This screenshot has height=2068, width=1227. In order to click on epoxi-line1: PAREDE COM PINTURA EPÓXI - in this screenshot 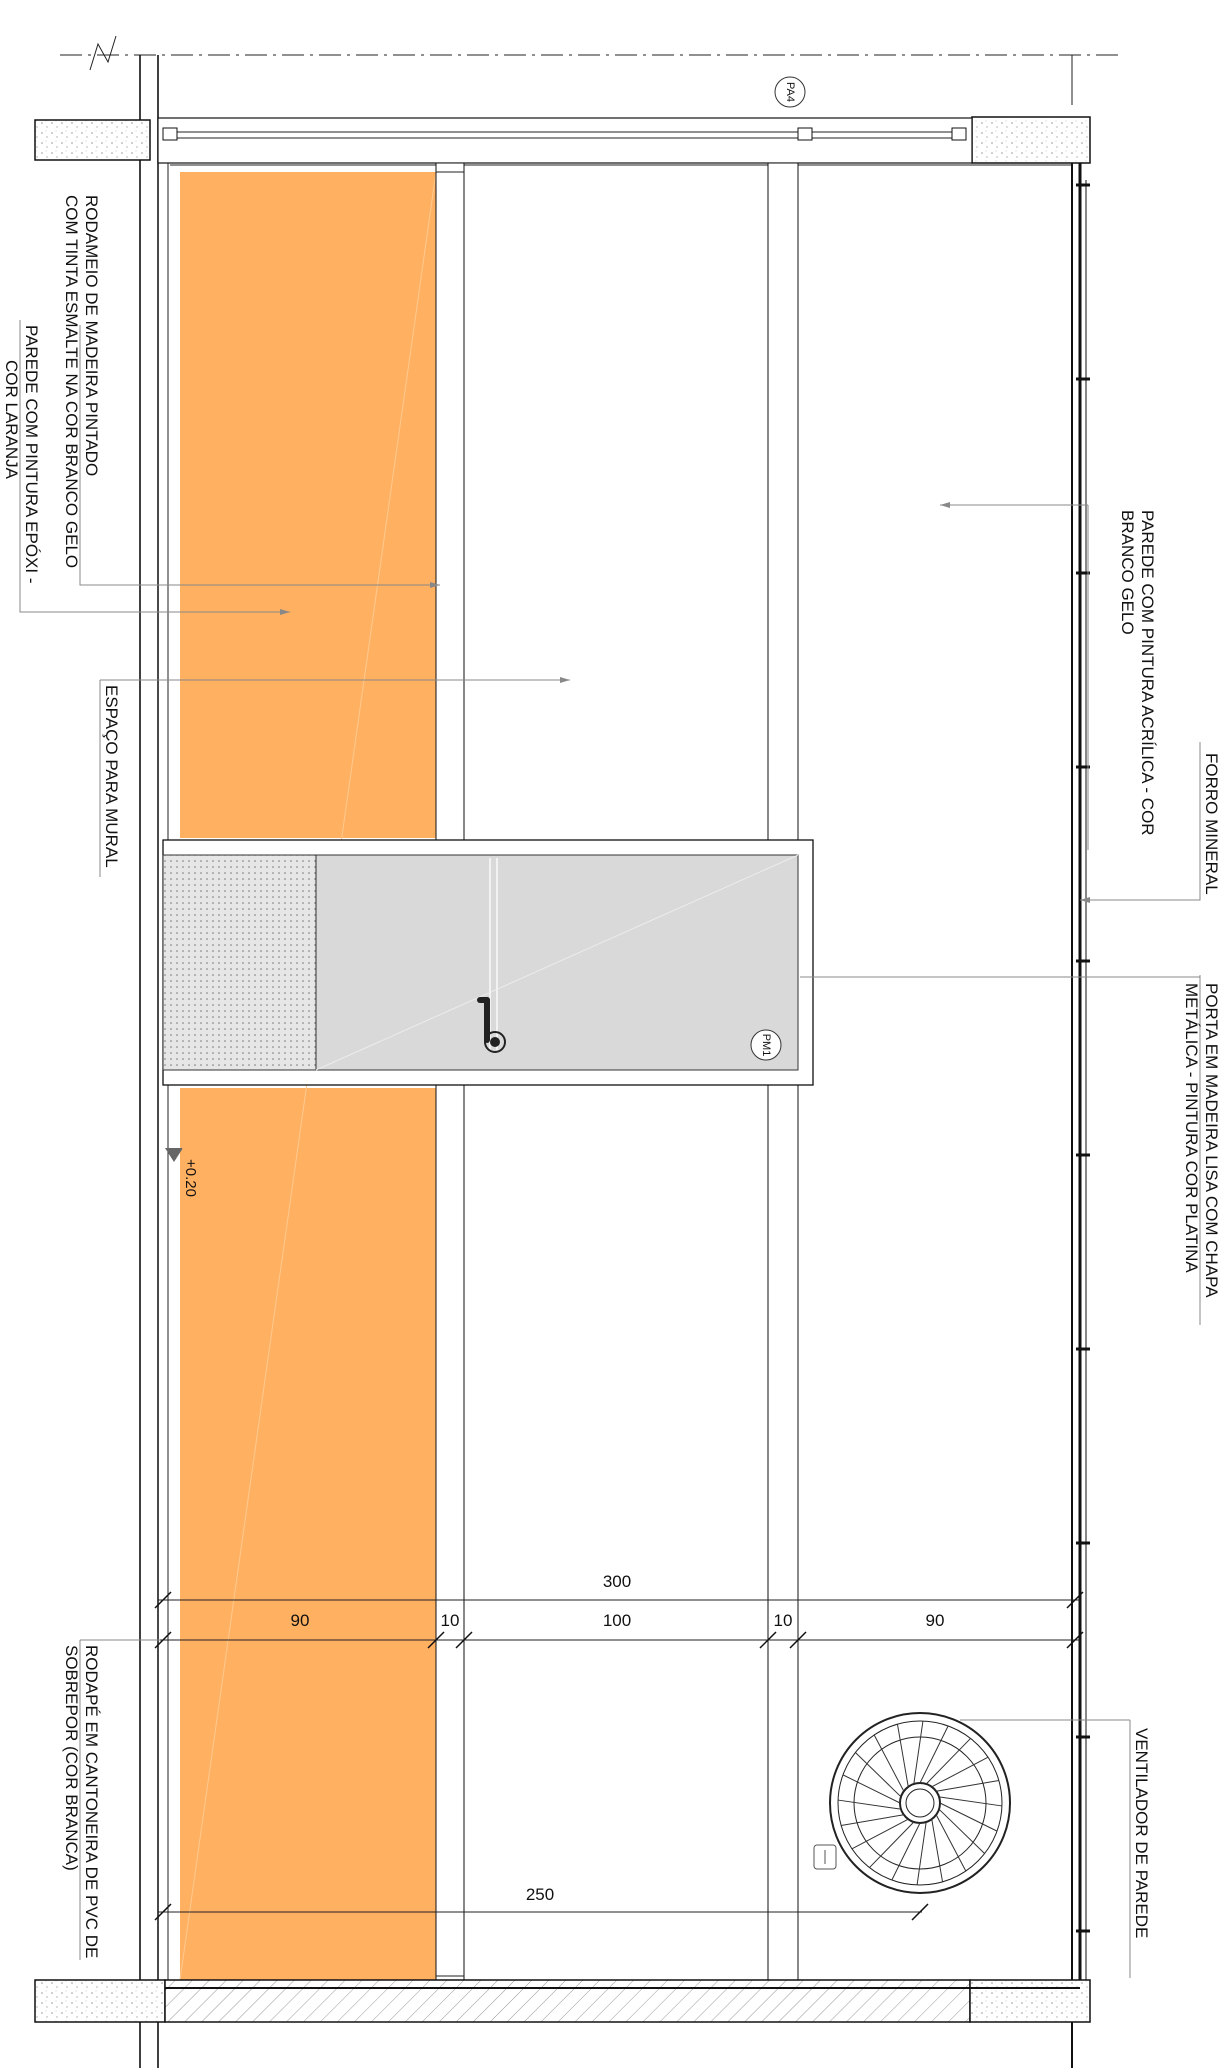, I will do `click(31, 454)`.